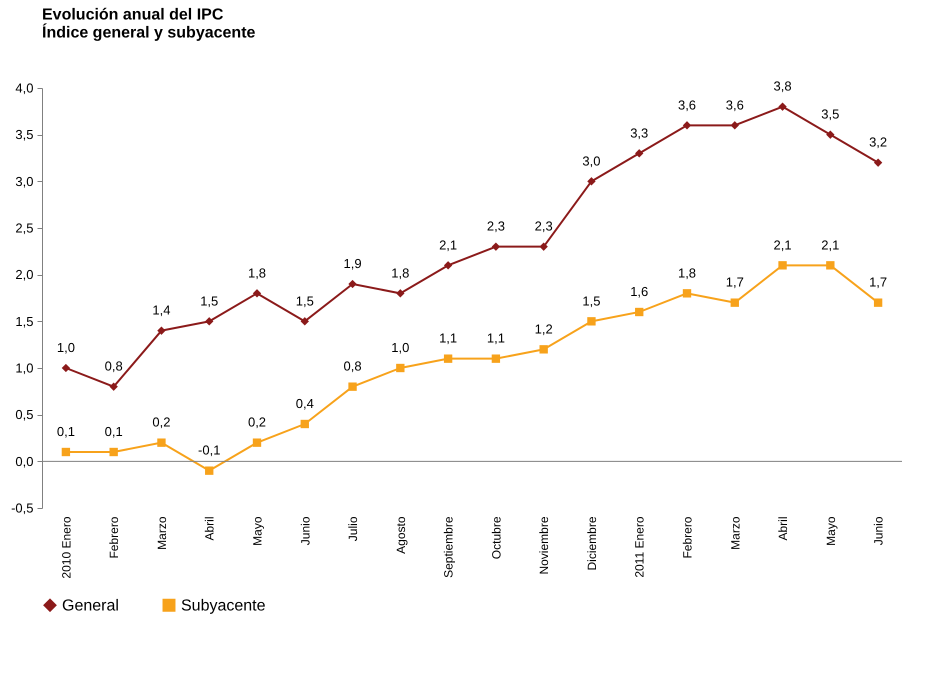 This screenshot has height=684, width=939. Describe the element at coordinates (149, 24) in the screenshot. I see `chart-title: Evolución anual del IPC Índice general y subyacente` at that location.